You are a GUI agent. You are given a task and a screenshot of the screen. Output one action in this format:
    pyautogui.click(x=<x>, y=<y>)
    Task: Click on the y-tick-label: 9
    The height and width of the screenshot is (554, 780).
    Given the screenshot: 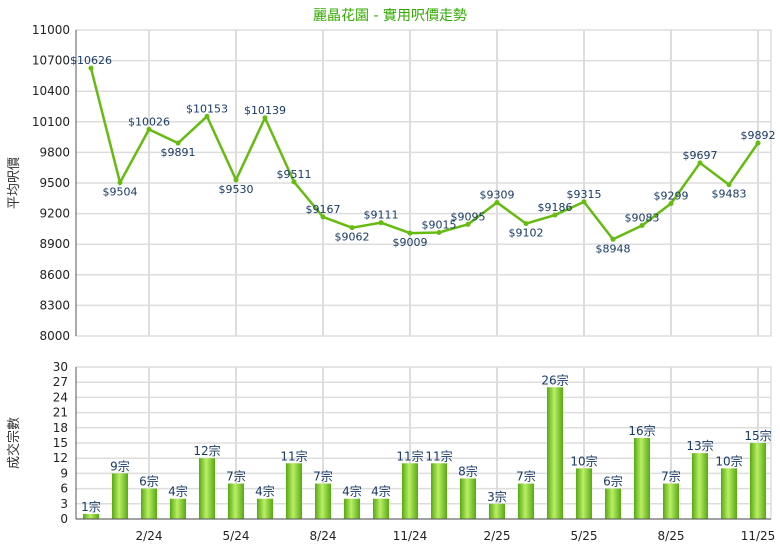 What is the action you would take?
    pyautogui.click(x=64, y=473)
    